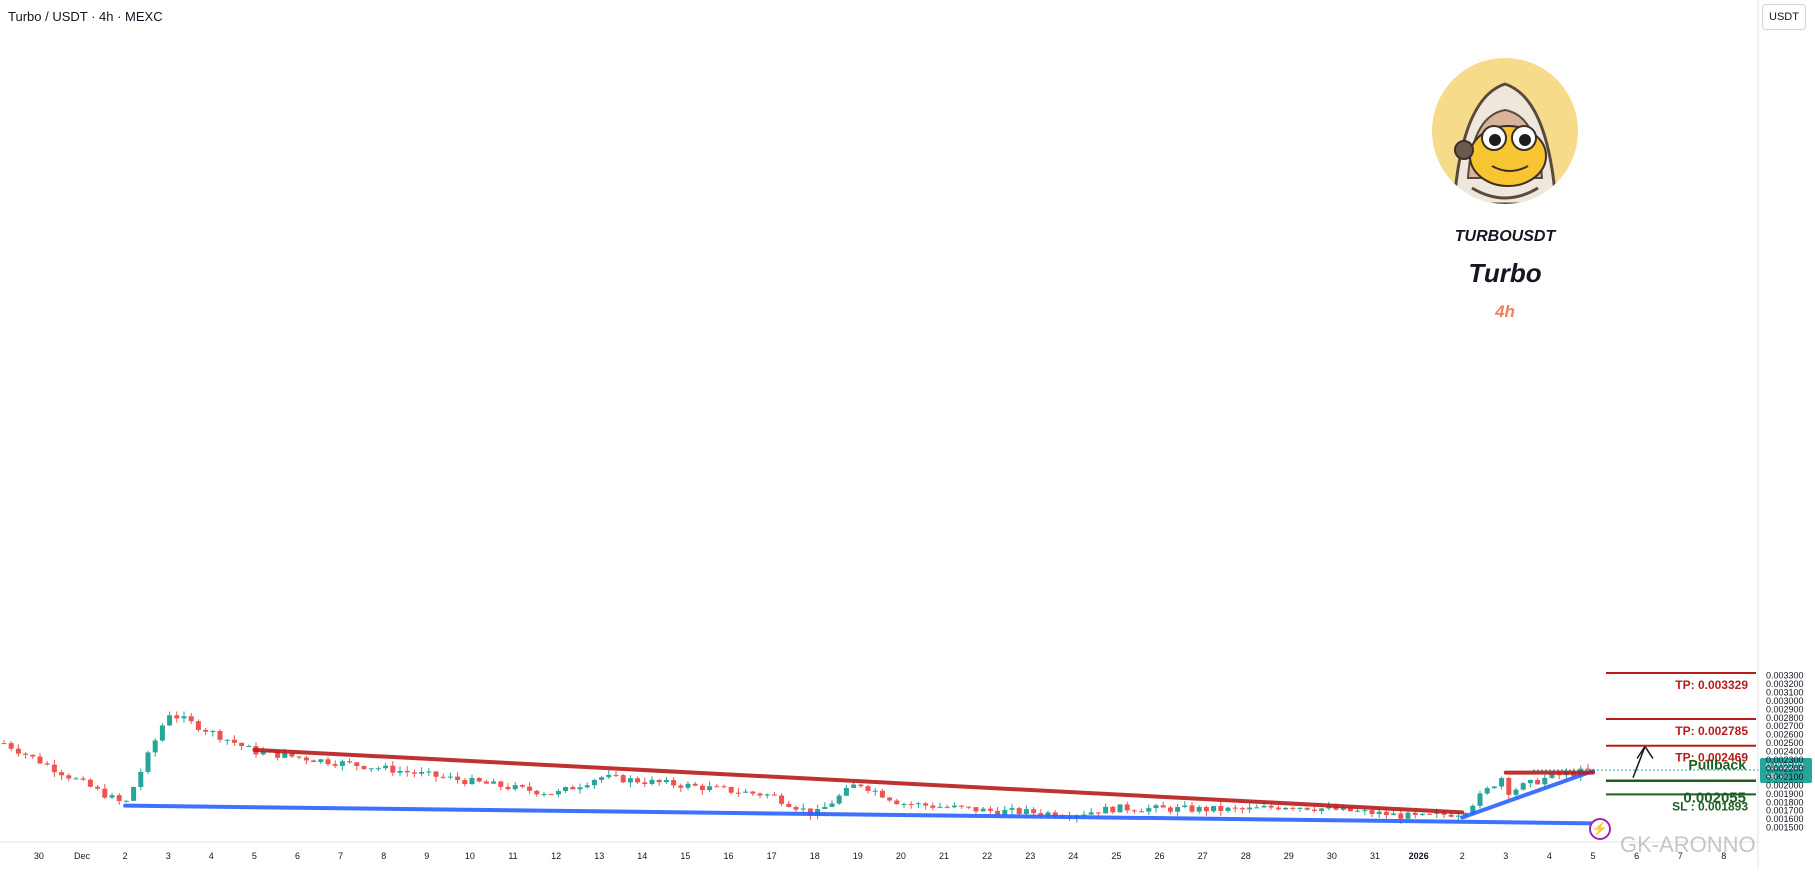 The image size is (1815, 873). Describe the element at coordinates (1777, 777) in the screenshot. I see `candle-countdown: 59:32` at that location.